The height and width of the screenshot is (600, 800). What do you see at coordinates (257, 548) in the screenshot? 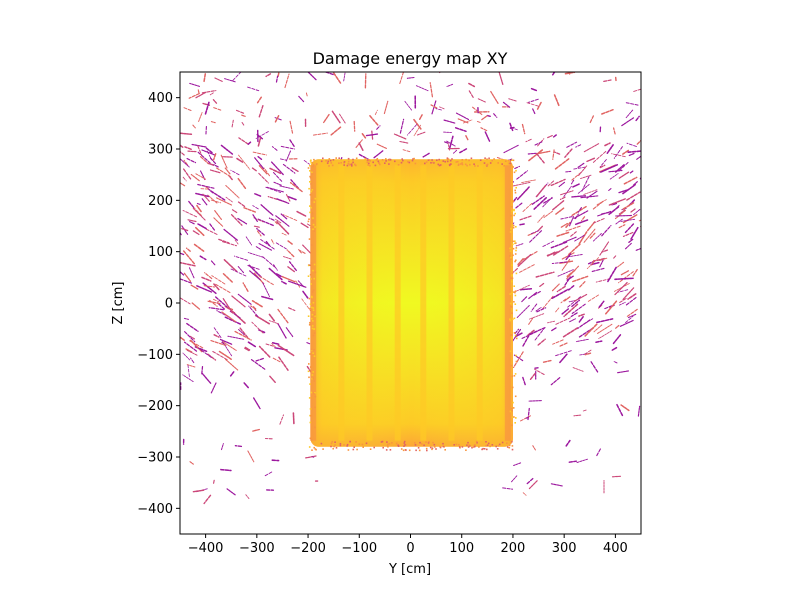
I see `x-tick-label: −300` at bounding box center [257, 548].